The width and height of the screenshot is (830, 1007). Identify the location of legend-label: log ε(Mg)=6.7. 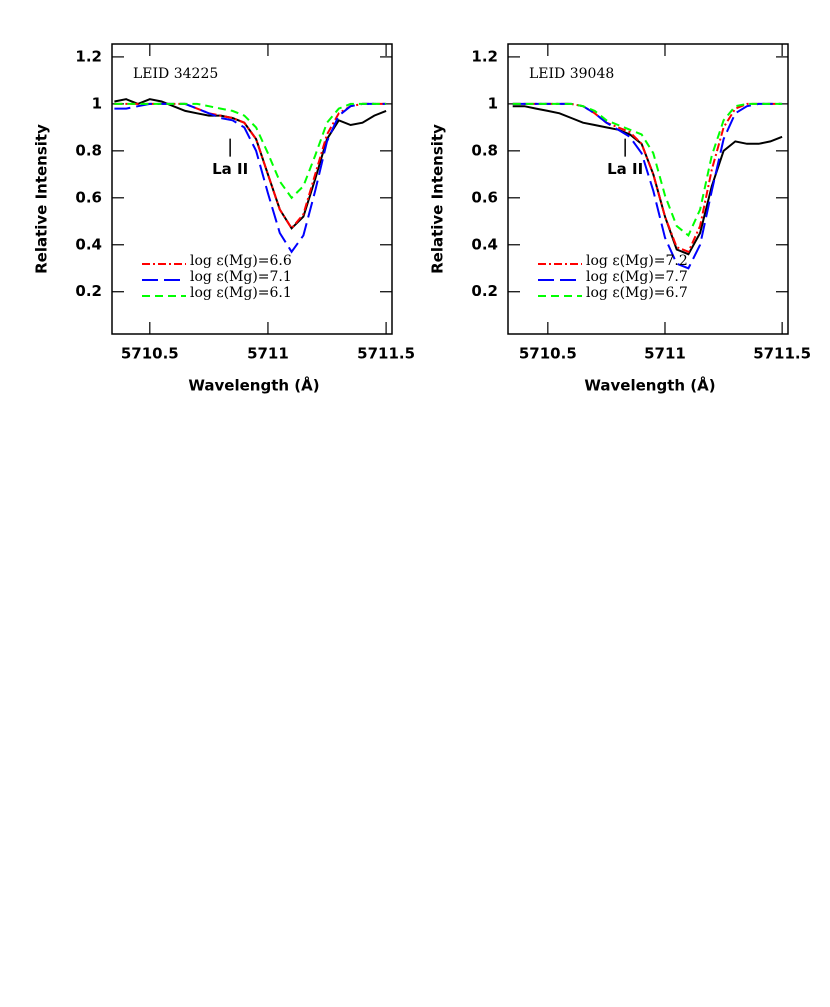
(637, 293).